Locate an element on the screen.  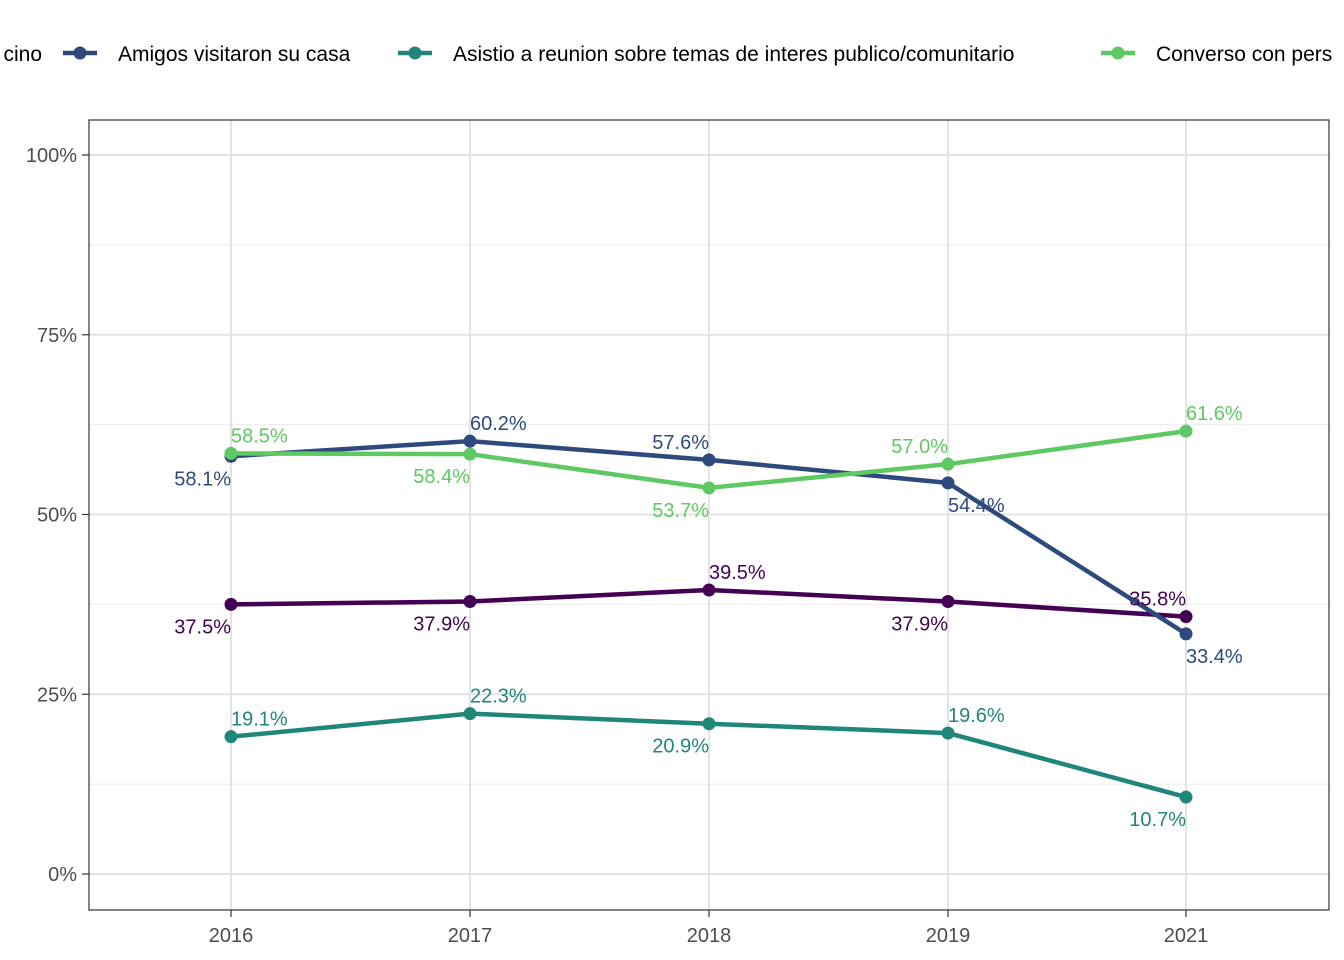
data-label: 58.1% is located at coordinates (202, 479).